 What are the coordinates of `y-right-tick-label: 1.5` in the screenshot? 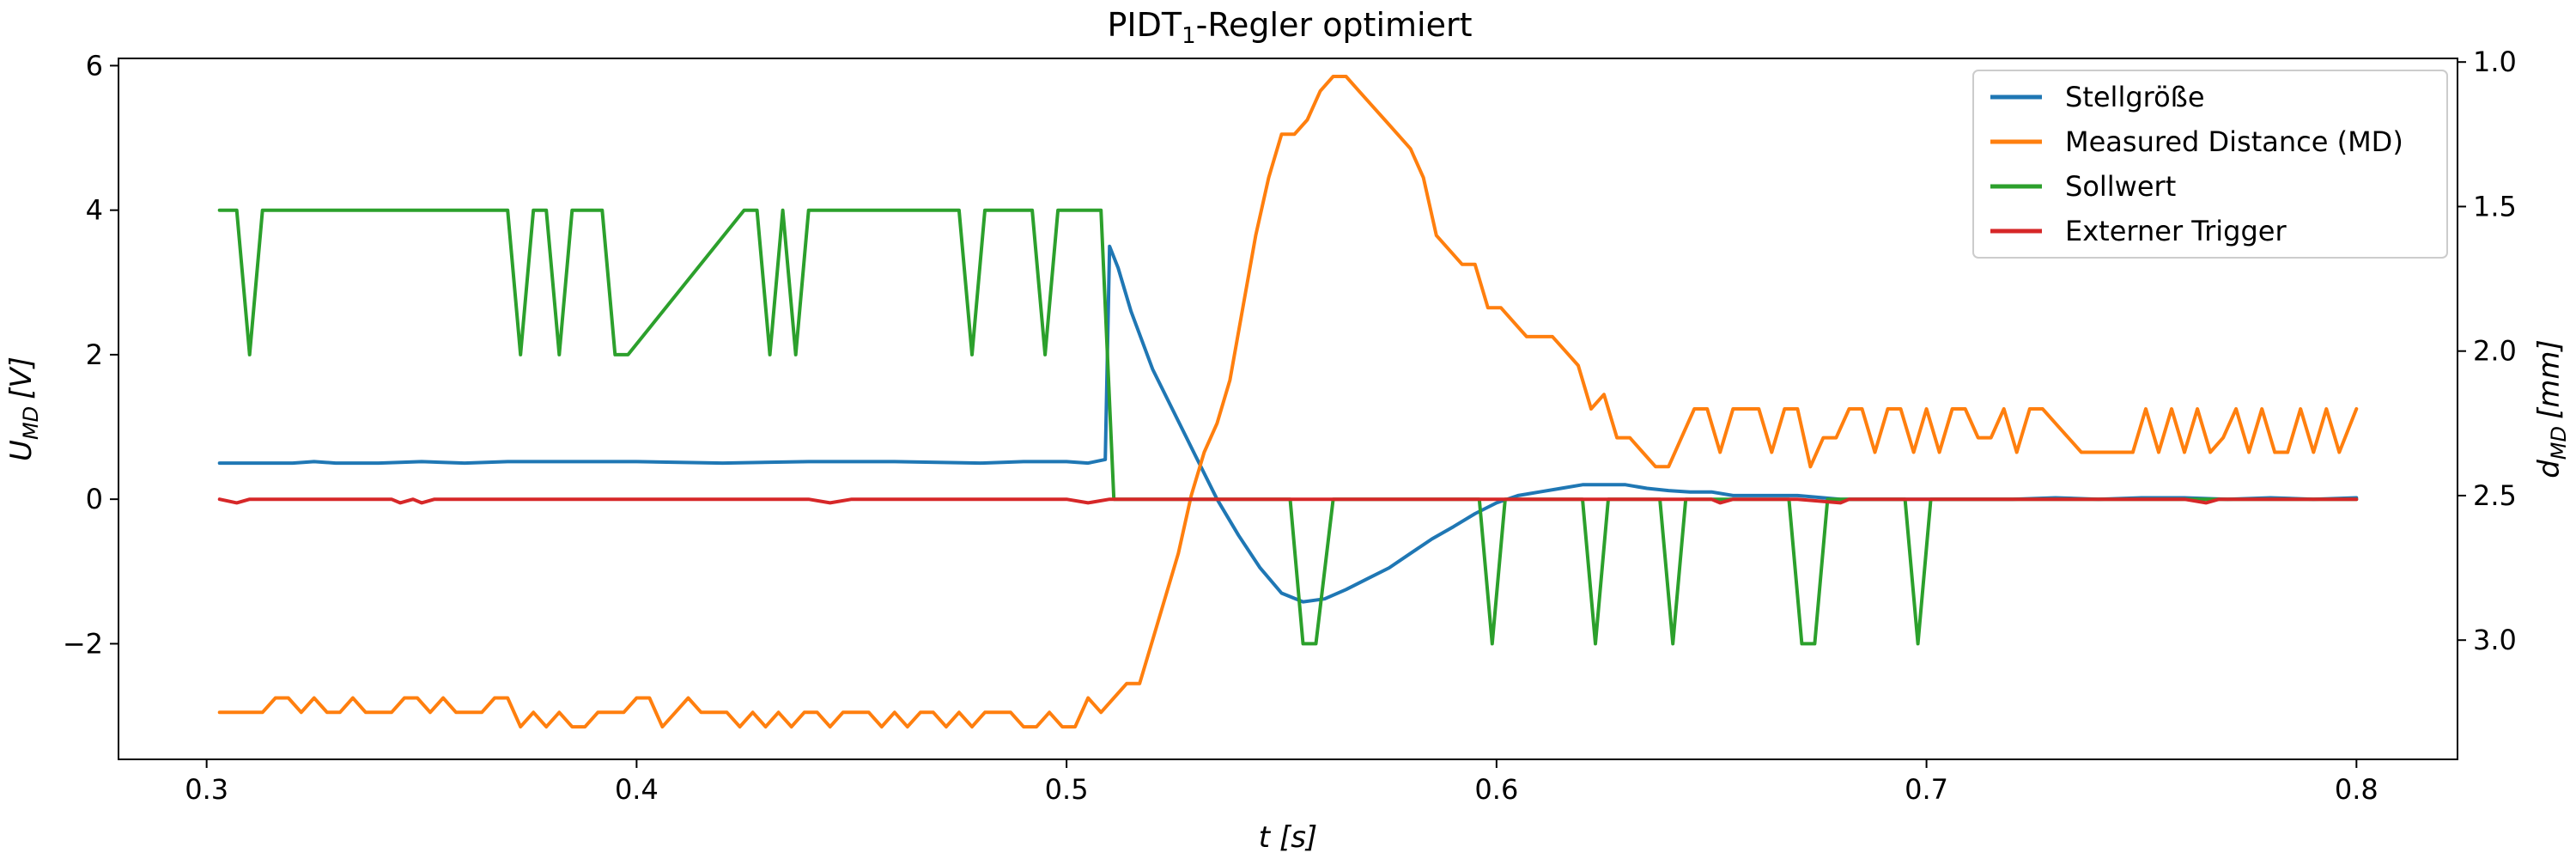 It's located at (2495, 206).